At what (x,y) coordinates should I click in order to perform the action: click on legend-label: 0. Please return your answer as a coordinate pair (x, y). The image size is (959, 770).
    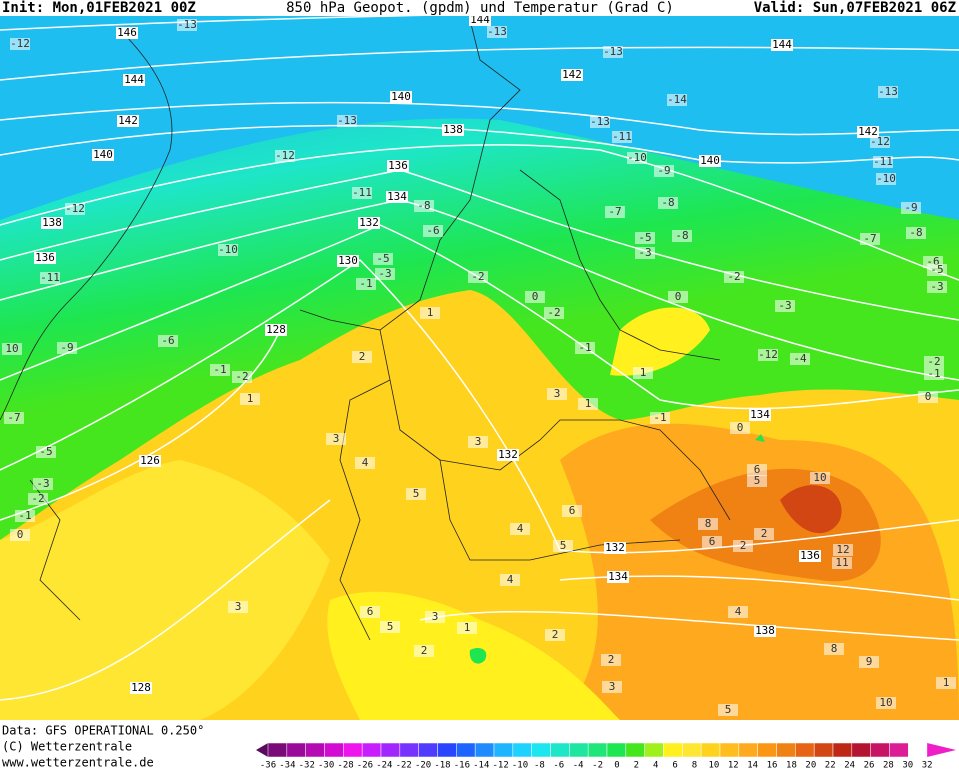
    Looking at the image, I should click on (616, 765).